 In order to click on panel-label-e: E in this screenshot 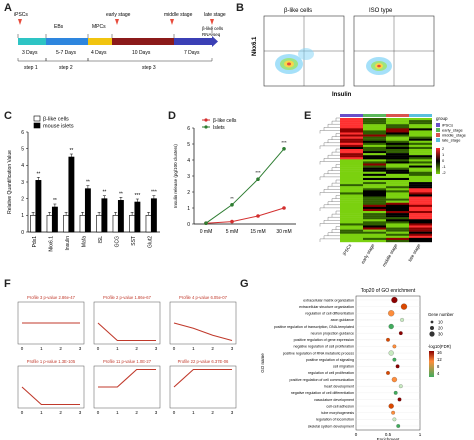, I will do `click(308, 116)`.